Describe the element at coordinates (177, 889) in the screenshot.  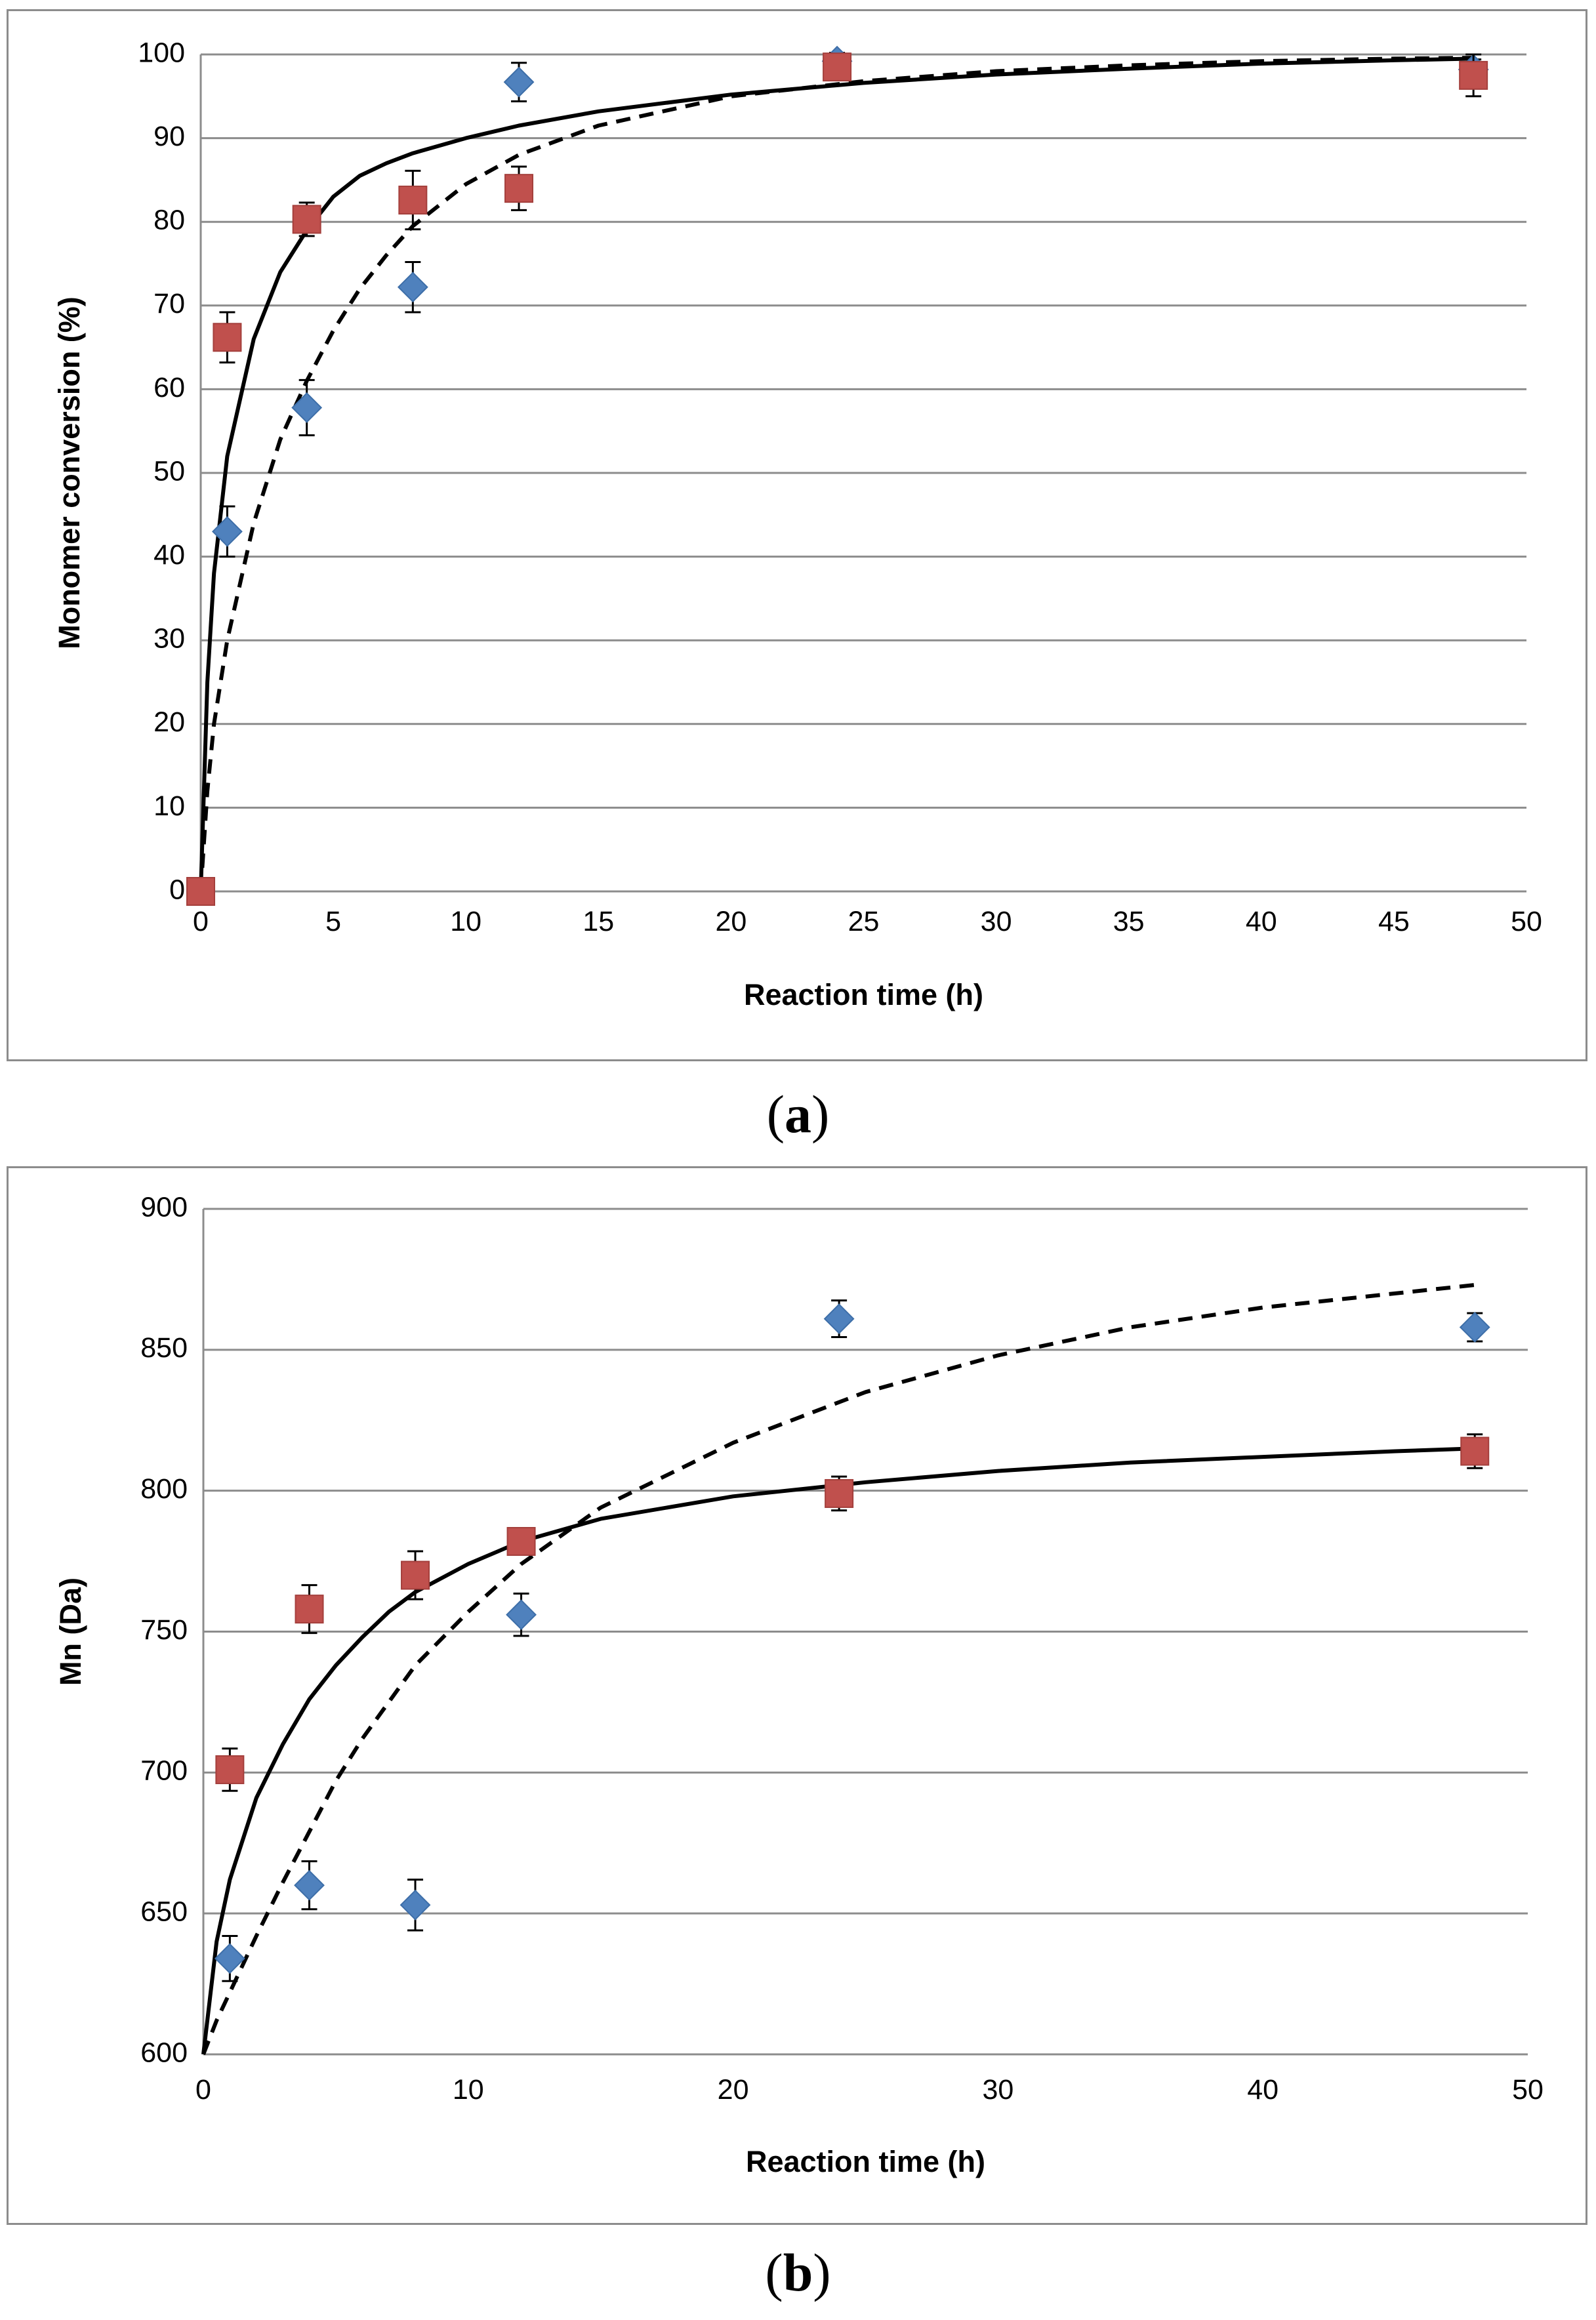
I see `y-tick-label: 0` at that location.